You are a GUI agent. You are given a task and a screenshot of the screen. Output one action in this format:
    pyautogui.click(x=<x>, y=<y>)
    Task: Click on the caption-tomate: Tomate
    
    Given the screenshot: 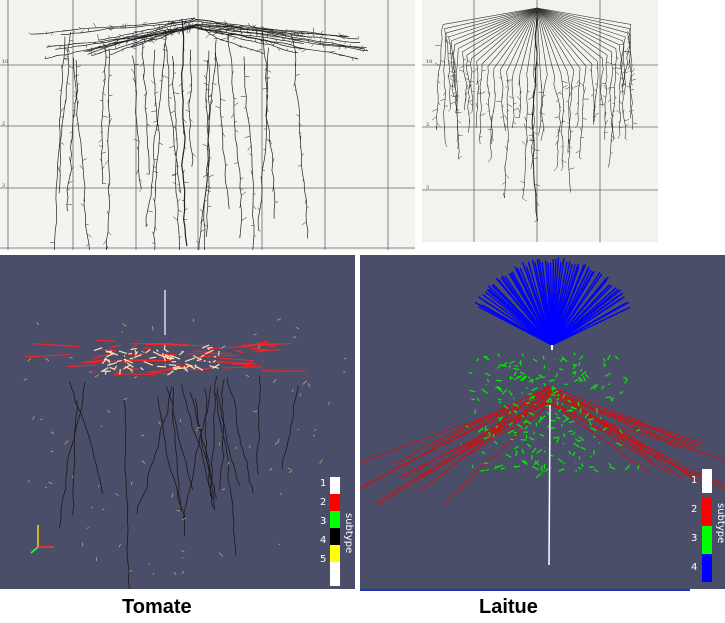 What is the action you would take?
    pyautogui.click(x=157, y=607)
    